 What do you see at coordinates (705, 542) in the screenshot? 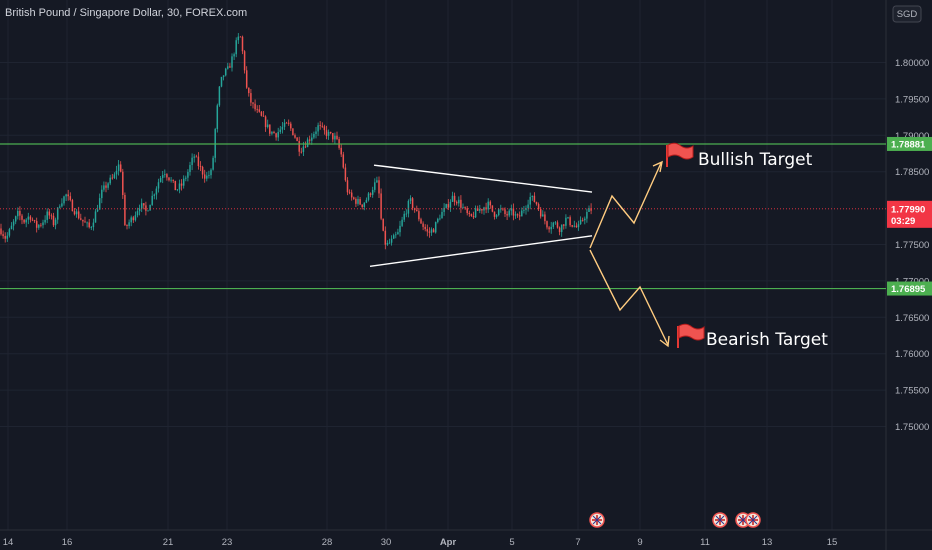
I see `x-tick-label: 11` at bounding box center [705, 542].